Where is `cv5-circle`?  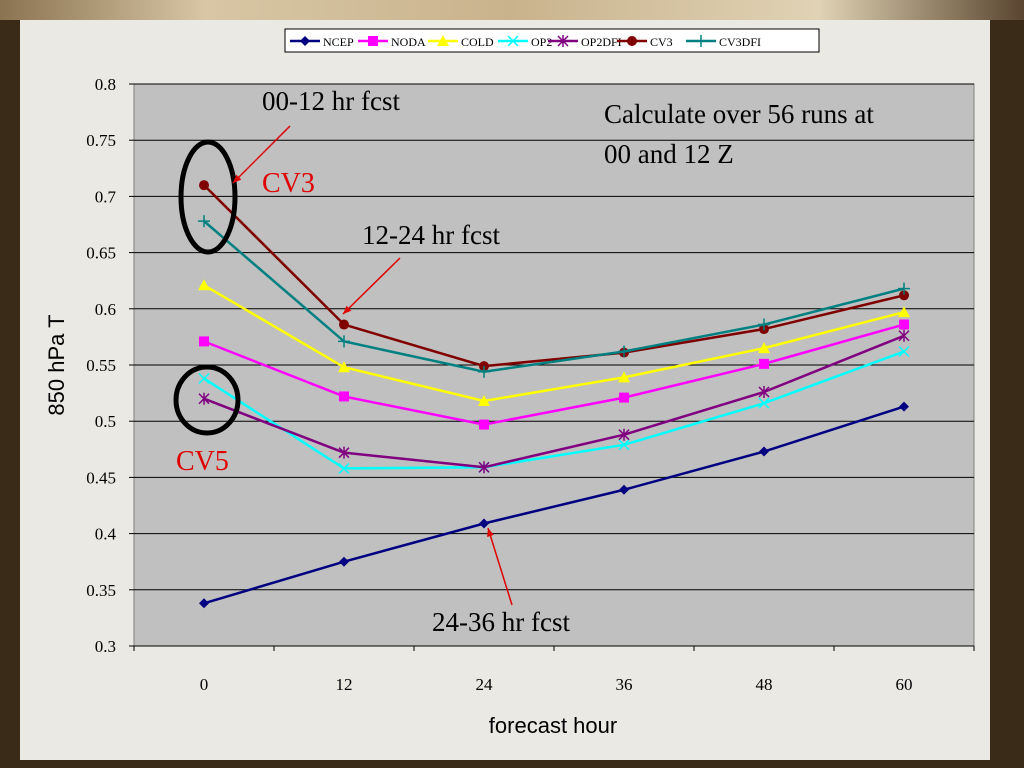
cv5-circle is located at coordinates (207, 400).